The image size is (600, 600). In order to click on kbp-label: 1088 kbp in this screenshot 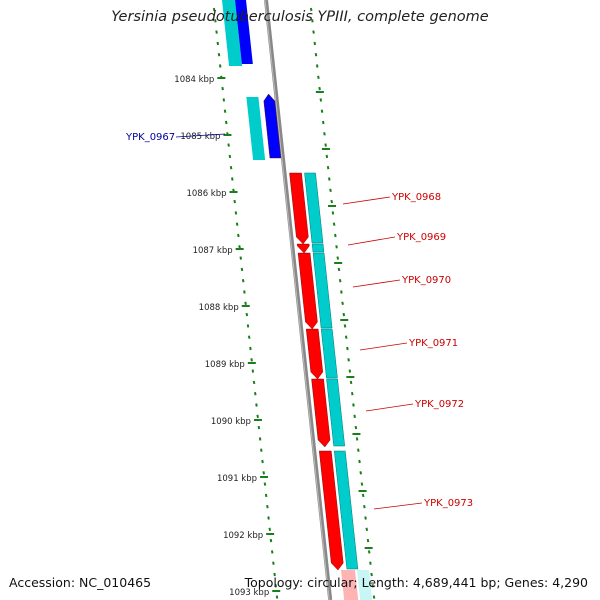, I will do `click(219, 308)`.